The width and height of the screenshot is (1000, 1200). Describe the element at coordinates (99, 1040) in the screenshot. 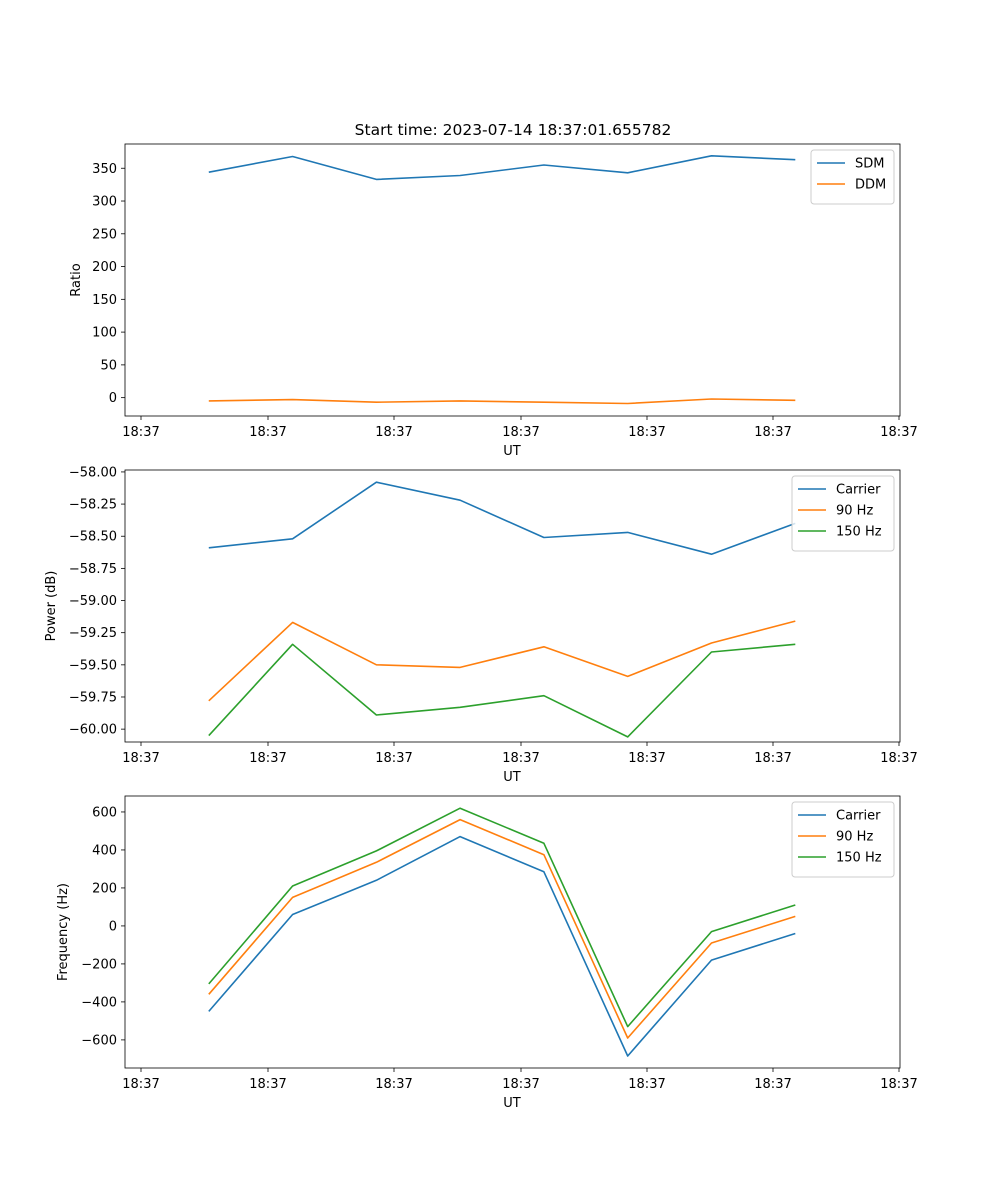

I see `y-tick-label: −600` at that location.